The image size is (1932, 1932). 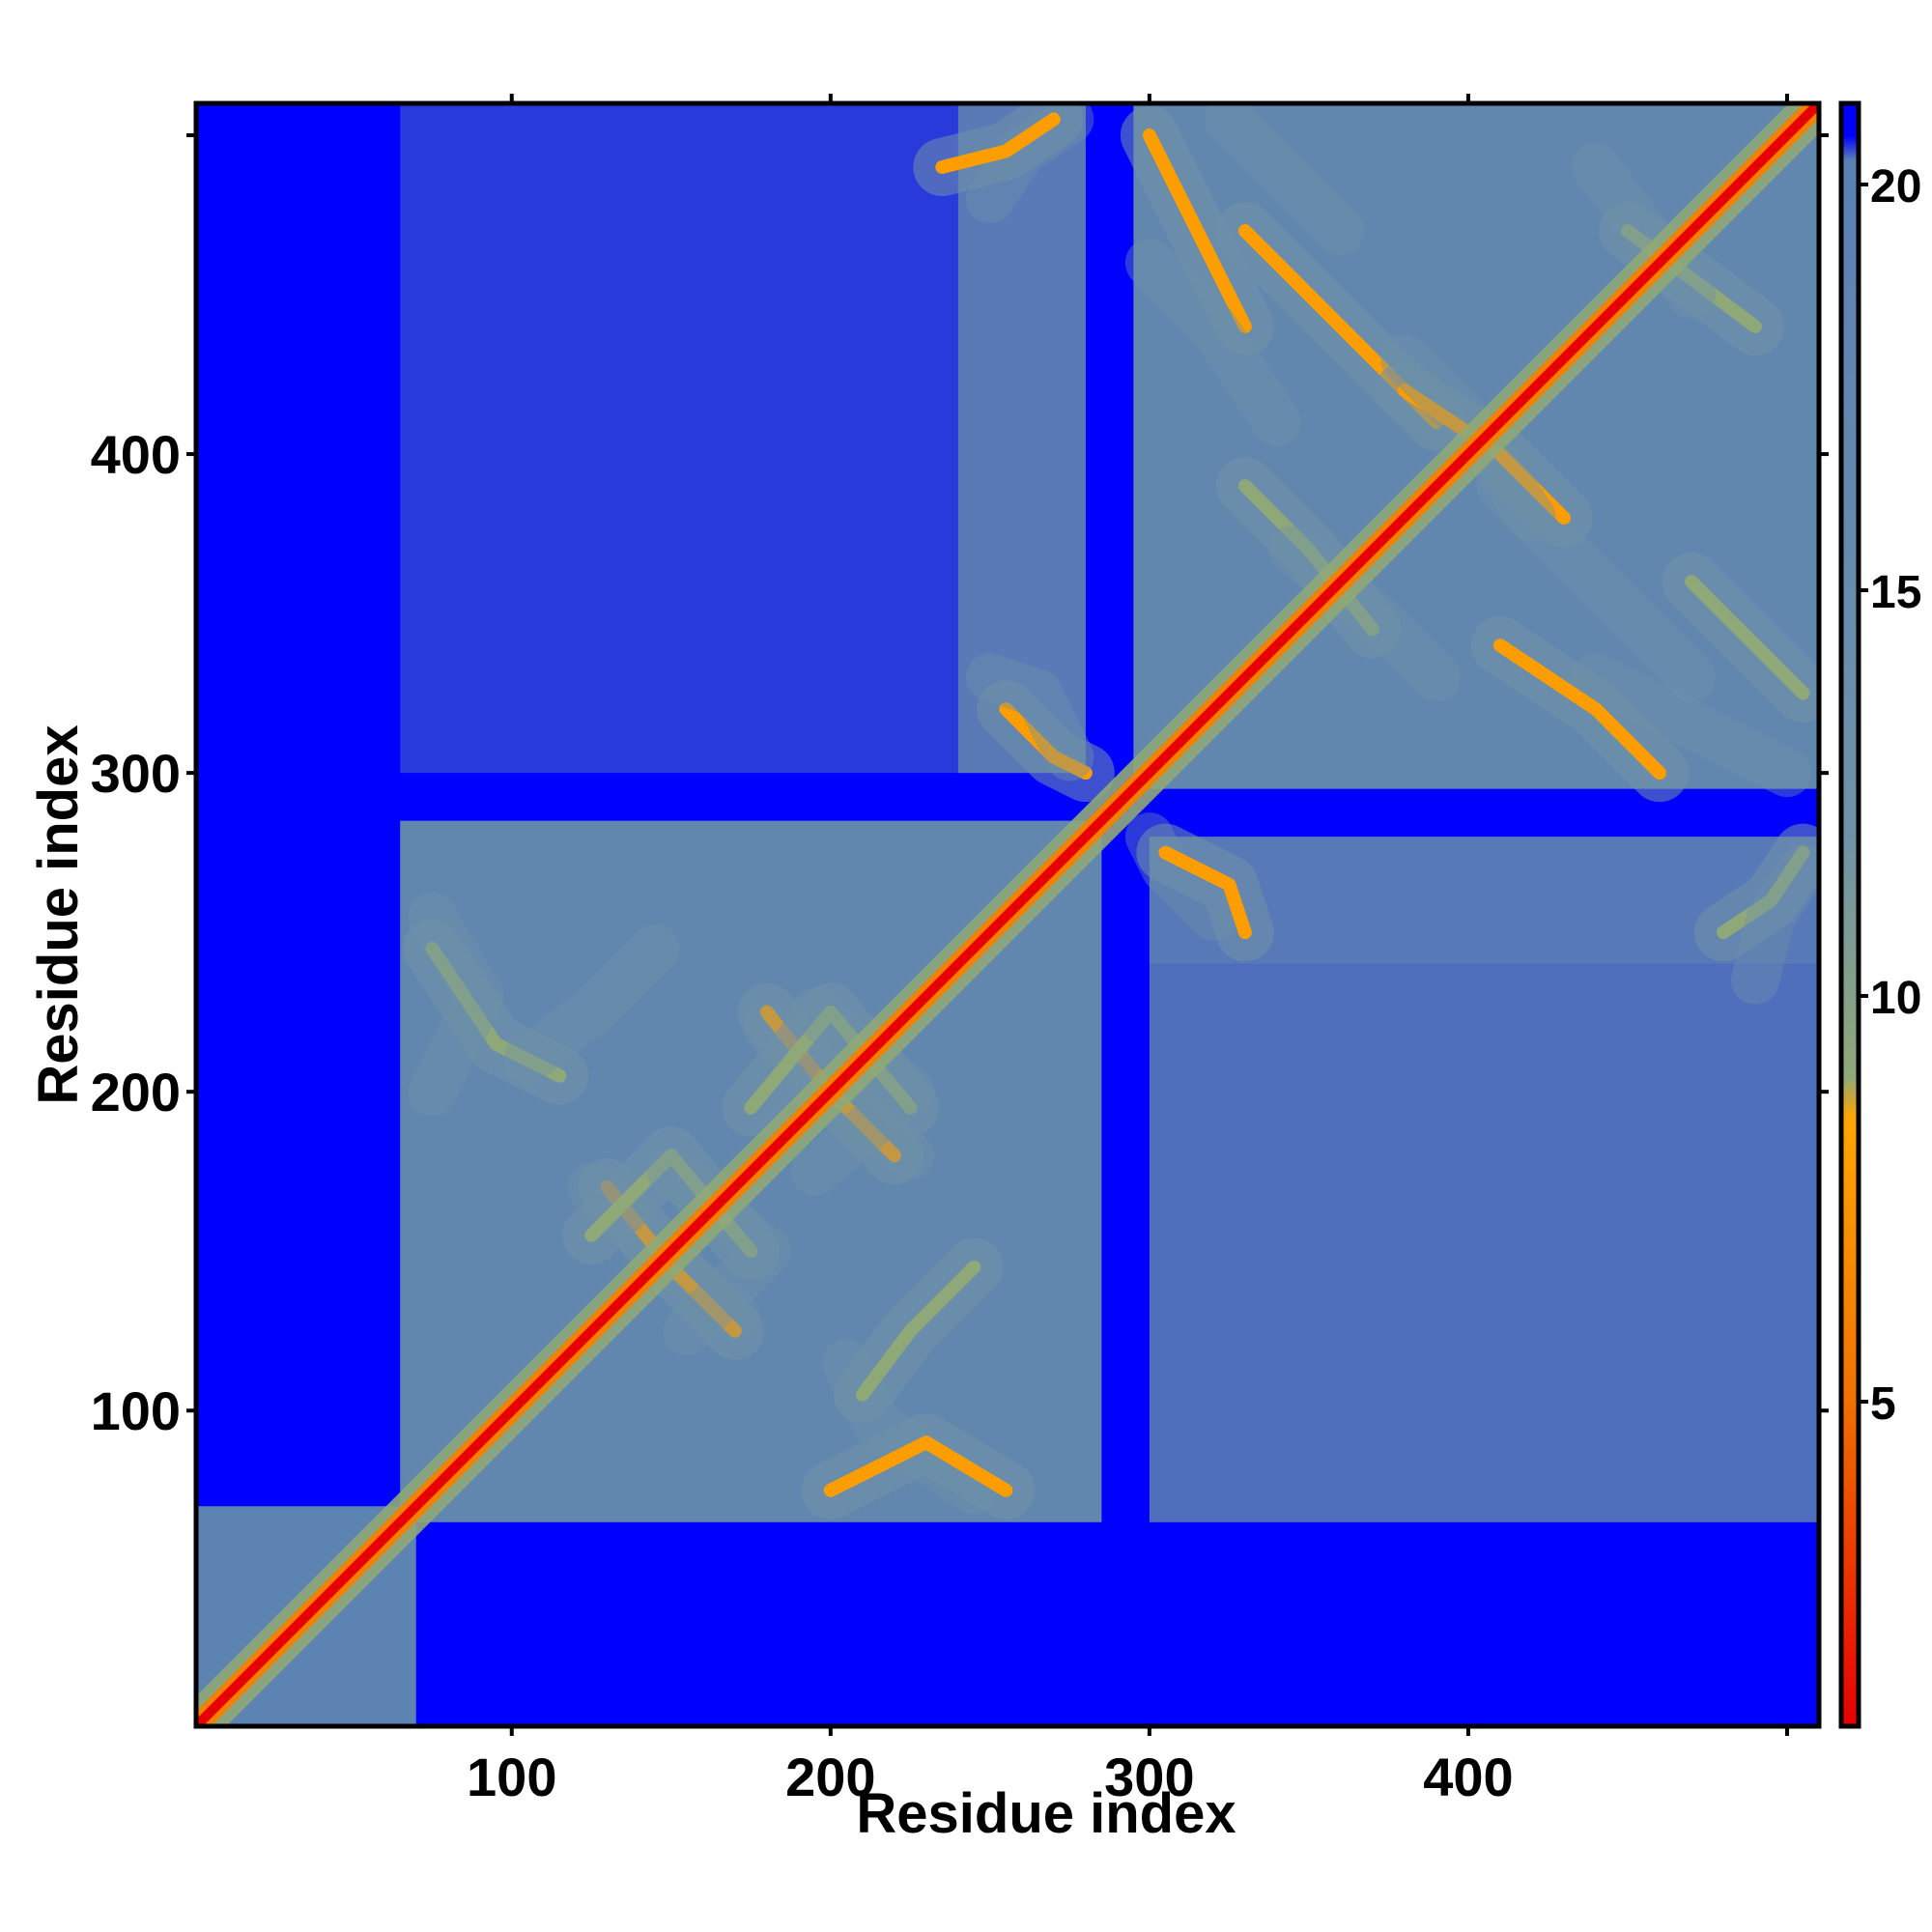 What do you see at coordinates (136, 773) in the screenshot?
I see `y-tick-label: 300` at bounding box center [136, 773].